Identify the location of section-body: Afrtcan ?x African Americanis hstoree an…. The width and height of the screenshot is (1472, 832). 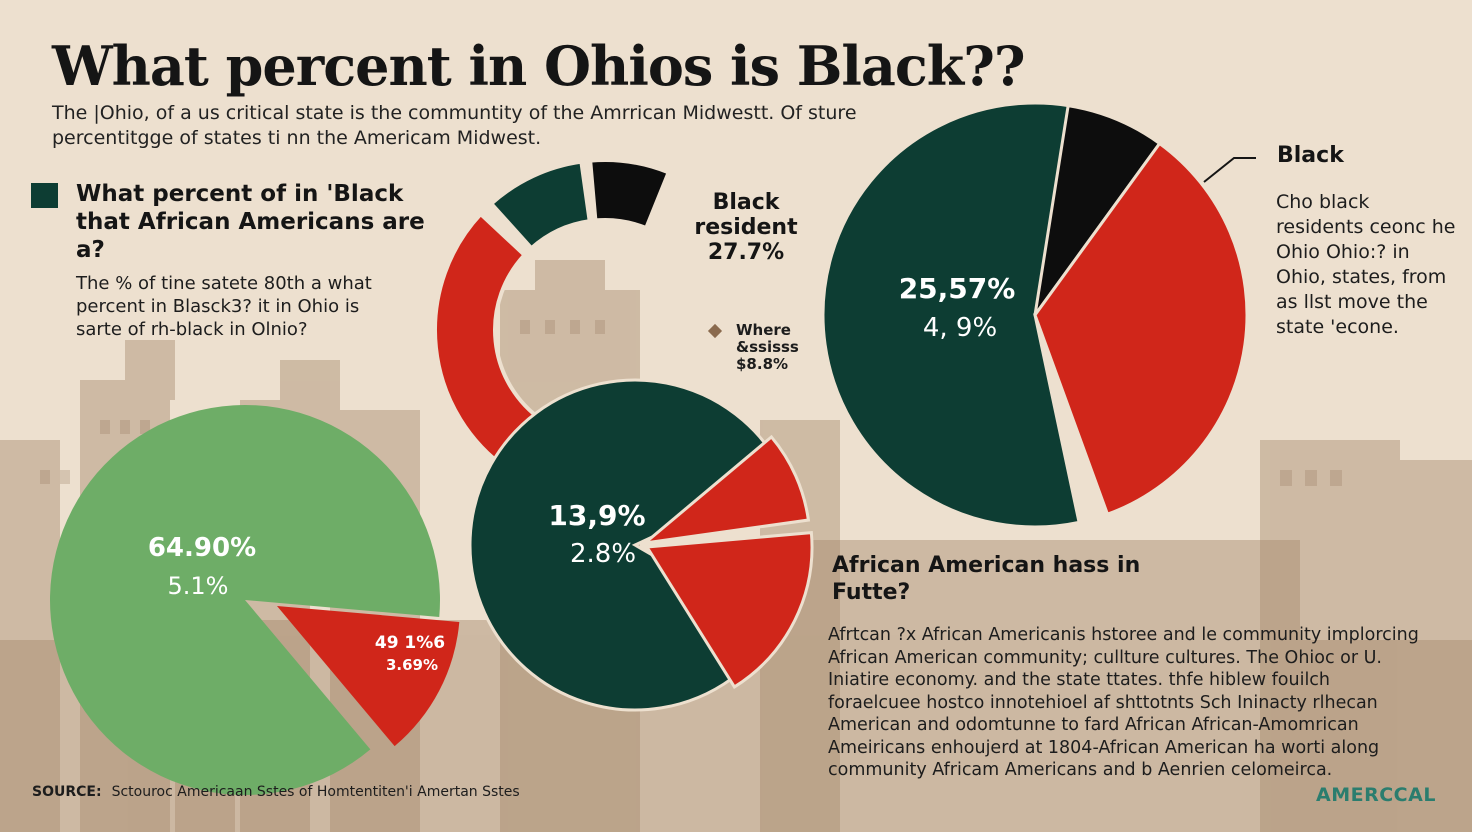
(1123, 702).